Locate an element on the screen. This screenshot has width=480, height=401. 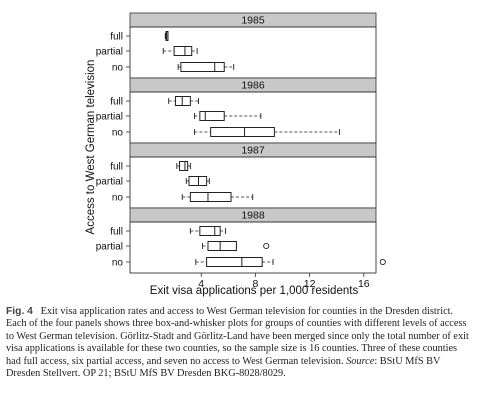
caption-source-label: Source is located at coordinates (360, 361).